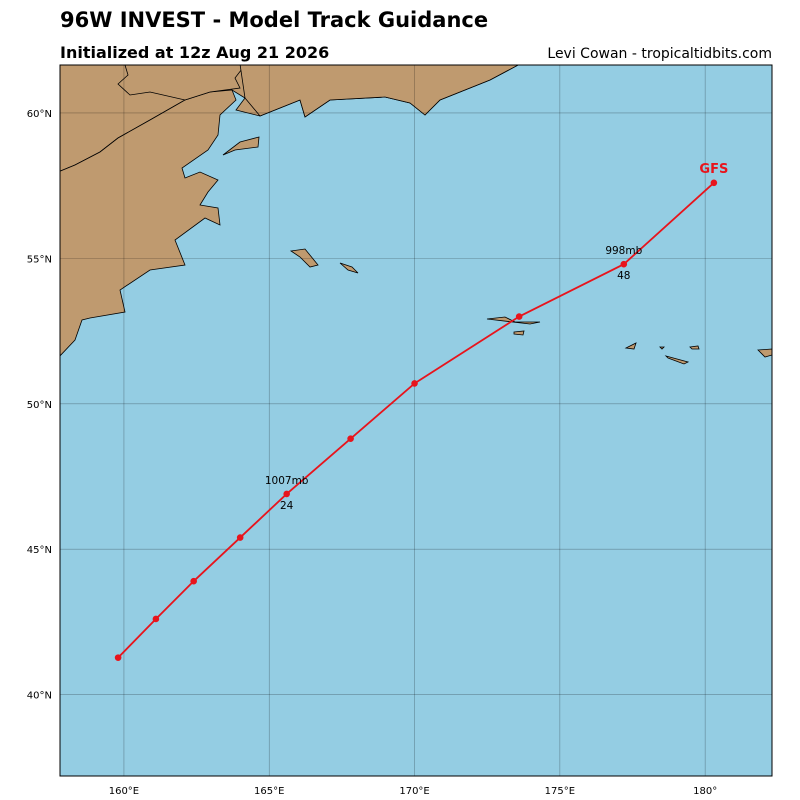 This screenshot has height=800, width=800. What do you see at coordinates (194, 52) in the screenshot?
I see `subtitle: Initialized at 12z Aug 21 2026` at bounding box center [194, 52].